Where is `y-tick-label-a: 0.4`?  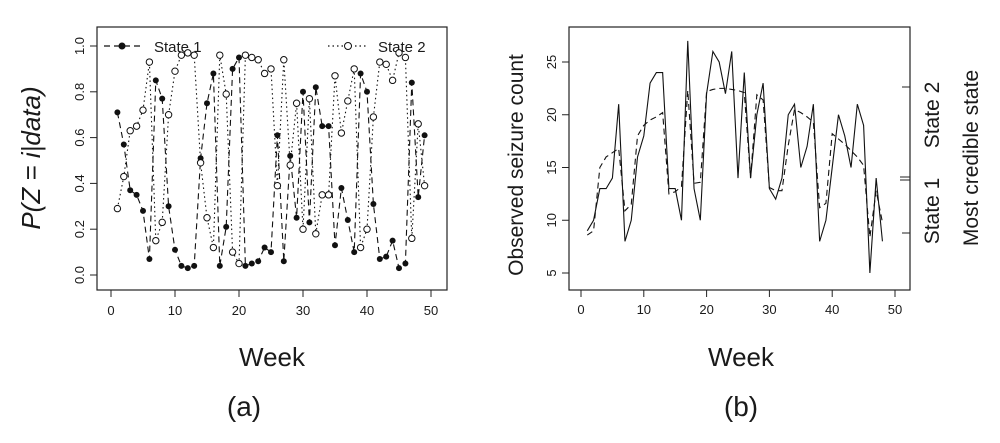 y-tick-label-a: 0.4 is located at coordinates (79, 183).